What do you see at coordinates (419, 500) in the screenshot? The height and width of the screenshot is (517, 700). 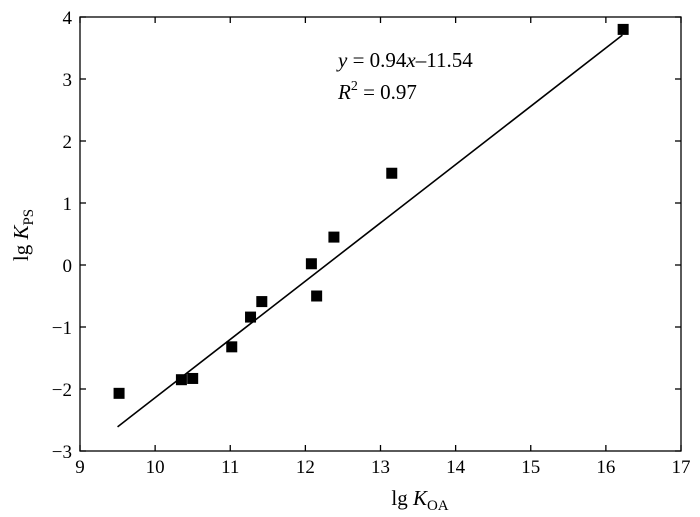 I see `x-axis-label: lg KOA` at bounding box center [419, 500].